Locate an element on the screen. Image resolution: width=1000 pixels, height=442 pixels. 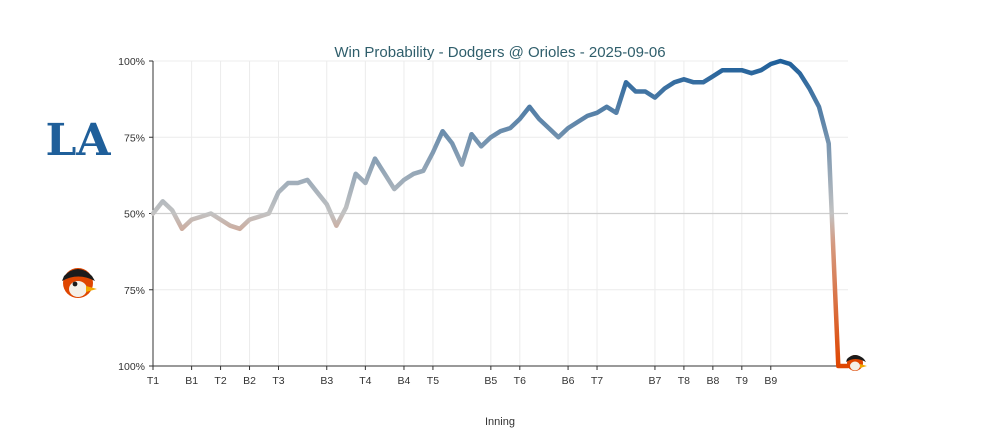
x-tick-label: B8 is located at coordinates (712, 381).